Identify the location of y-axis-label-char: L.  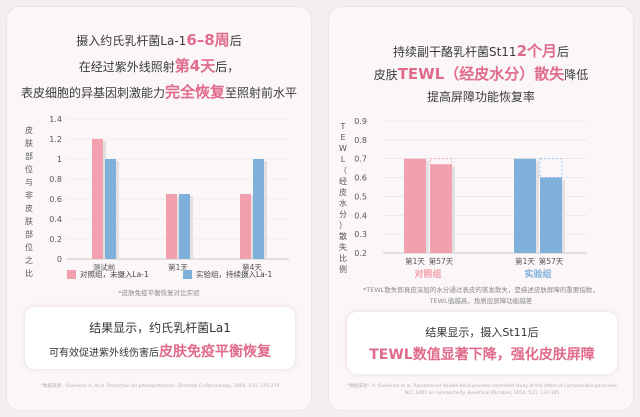
(343, 159).